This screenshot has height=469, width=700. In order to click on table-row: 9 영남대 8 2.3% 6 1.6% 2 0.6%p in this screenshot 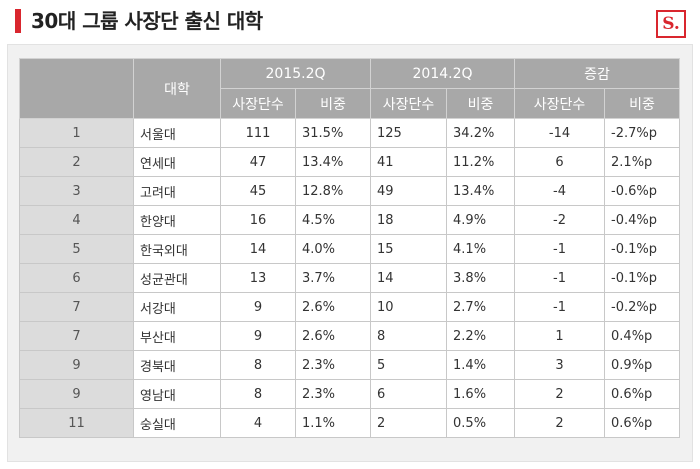, I will do `click(350, 394)`.